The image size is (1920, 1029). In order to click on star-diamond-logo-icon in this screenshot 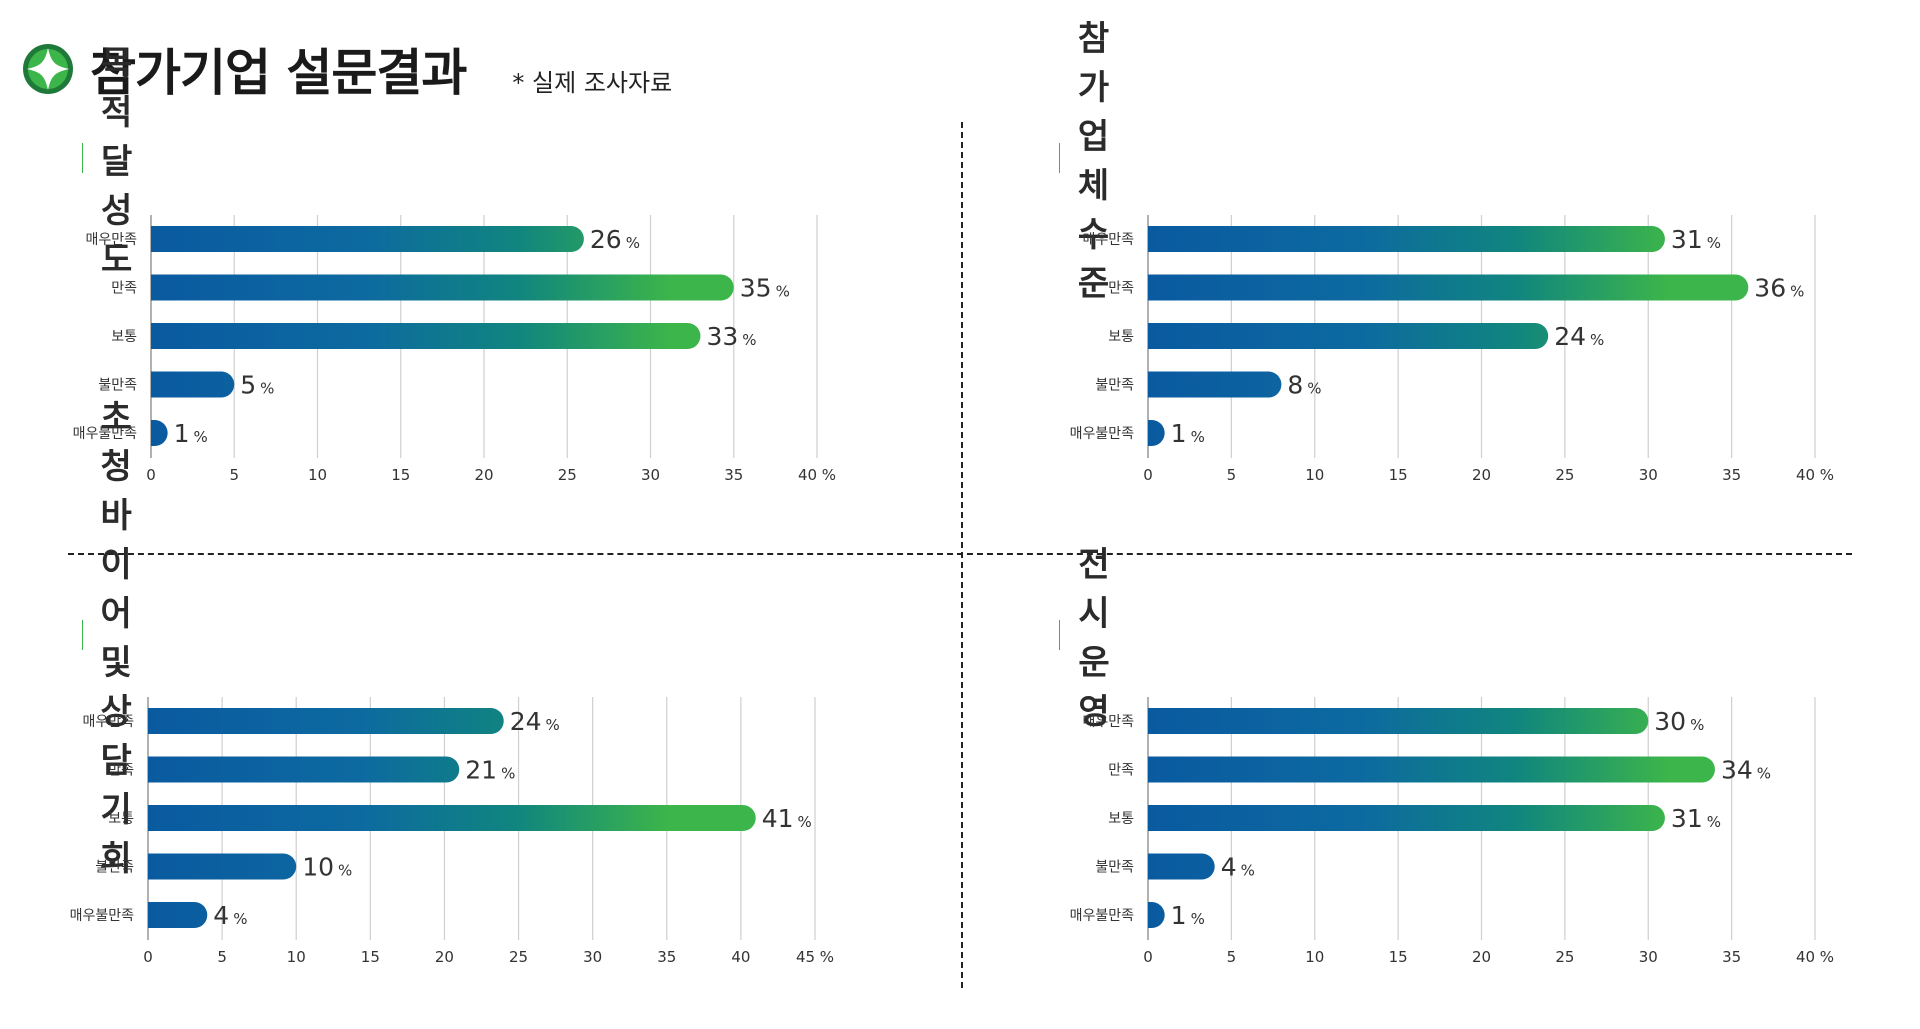, I will do `click(48, 69)`.